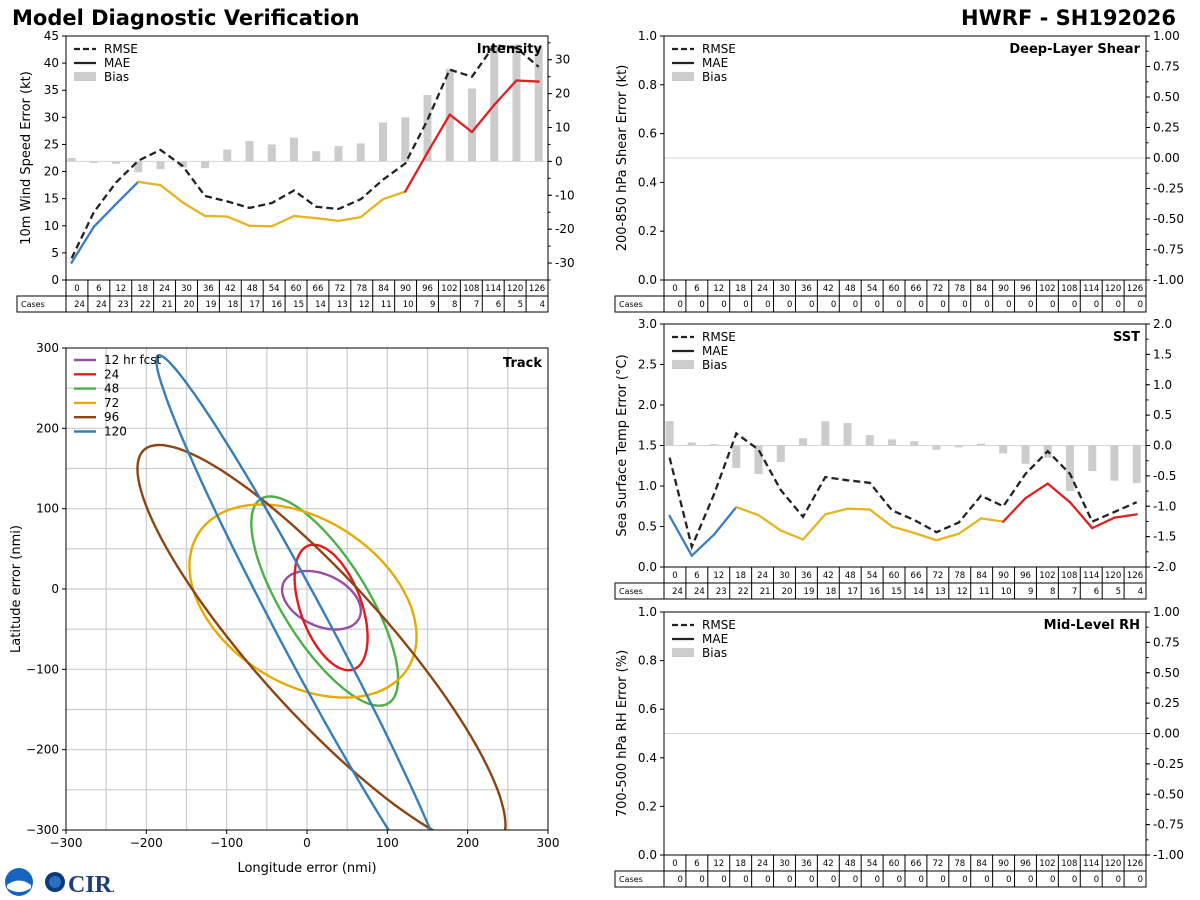 The height and width of the screenshot is (900, 1200). What do you see at coordinates (111, 417) in the screenshot?
I see `legend-label: 96` at bounding box center [111, 417].